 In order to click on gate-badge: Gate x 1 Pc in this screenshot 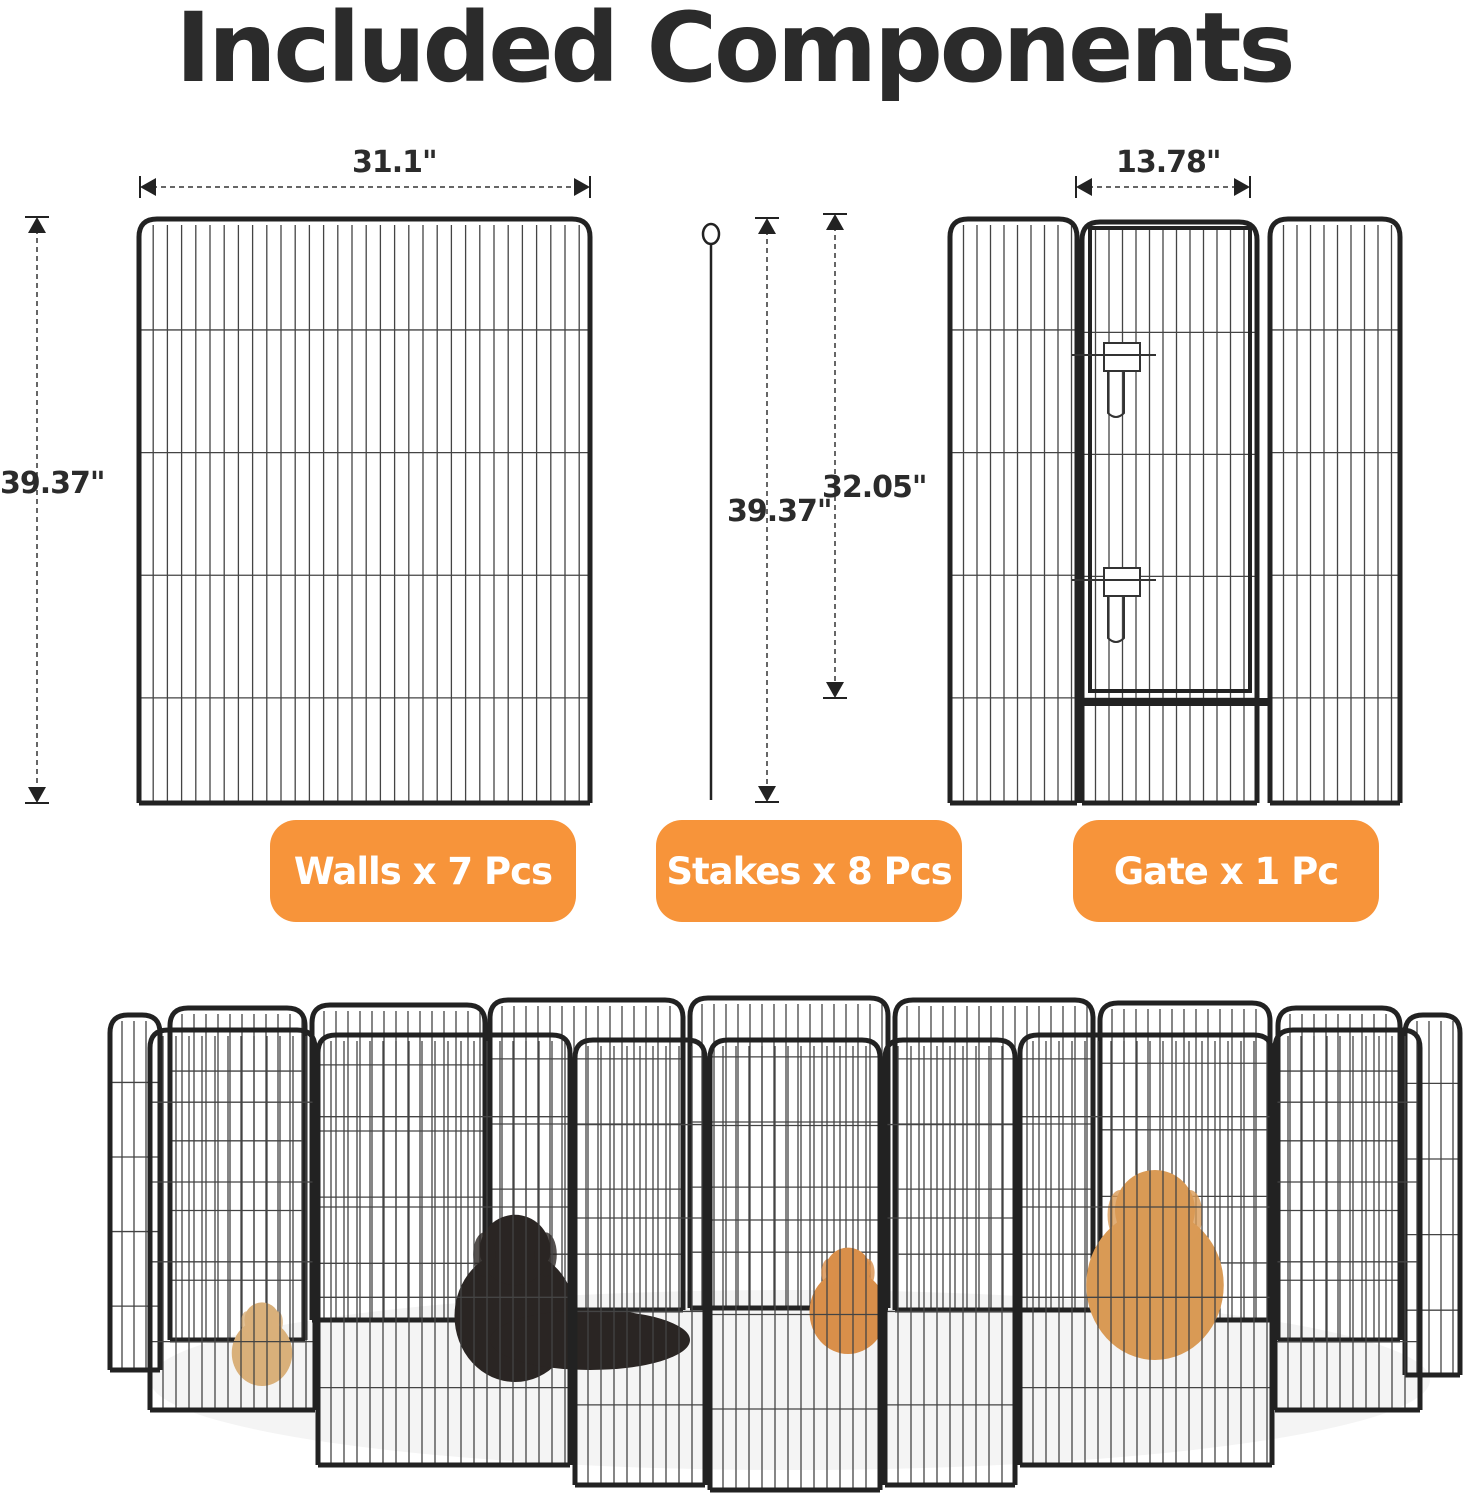, I will do `click(1226, 871)`.